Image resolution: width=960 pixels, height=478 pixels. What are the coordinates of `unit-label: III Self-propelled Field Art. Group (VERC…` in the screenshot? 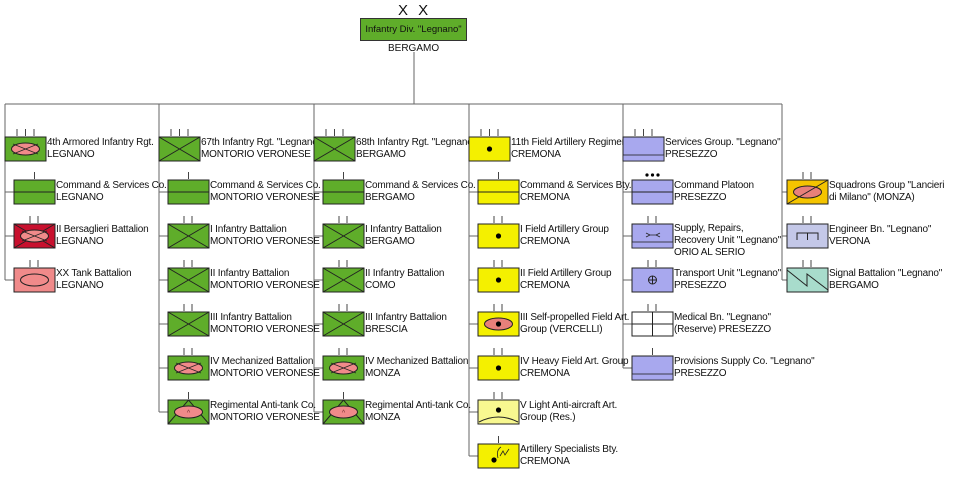 It's located at (574, 324).